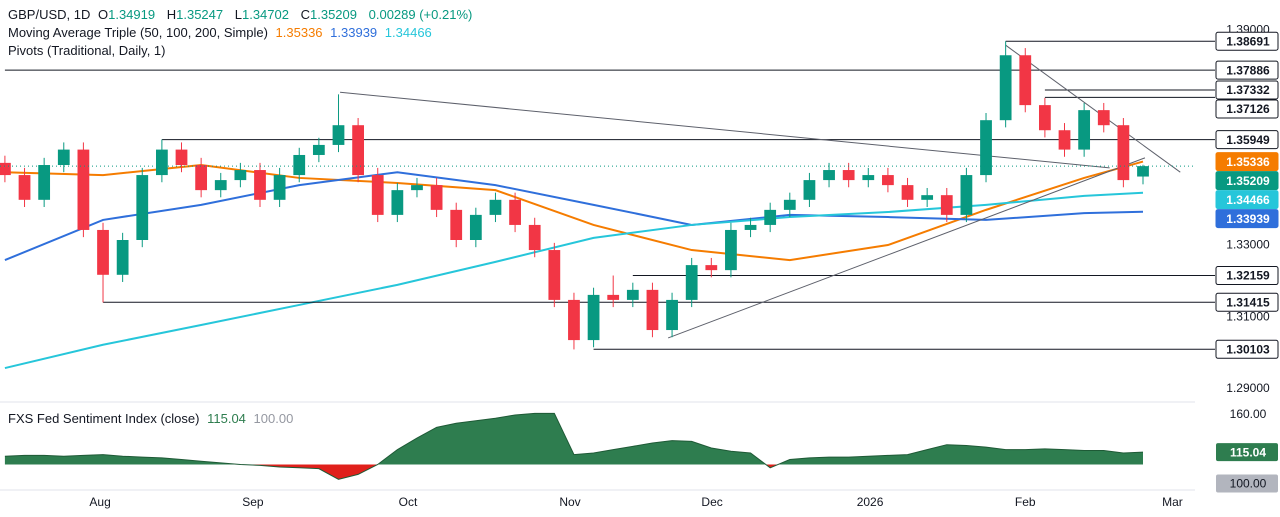 This screenshot has height=517, width=1280. I want to click on ohlc-c: C1.35209, so click(331, 14).